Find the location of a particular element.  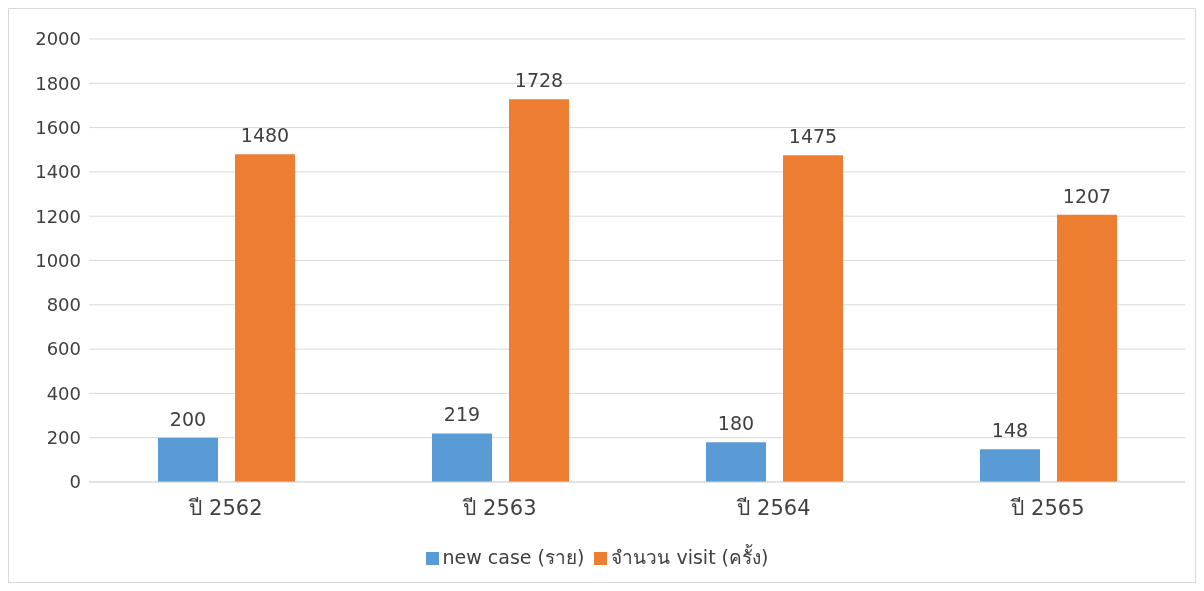

y-tick-label: 1000 is located at coordinates (58, 260).